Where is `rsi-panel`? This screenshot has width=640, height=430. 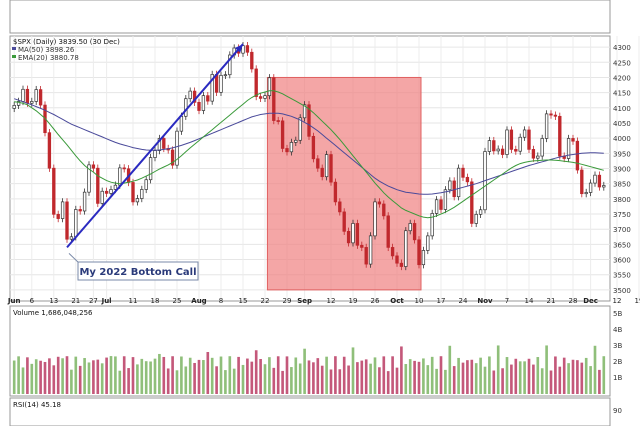 rsi-panel is located at coordinates (310, 412).